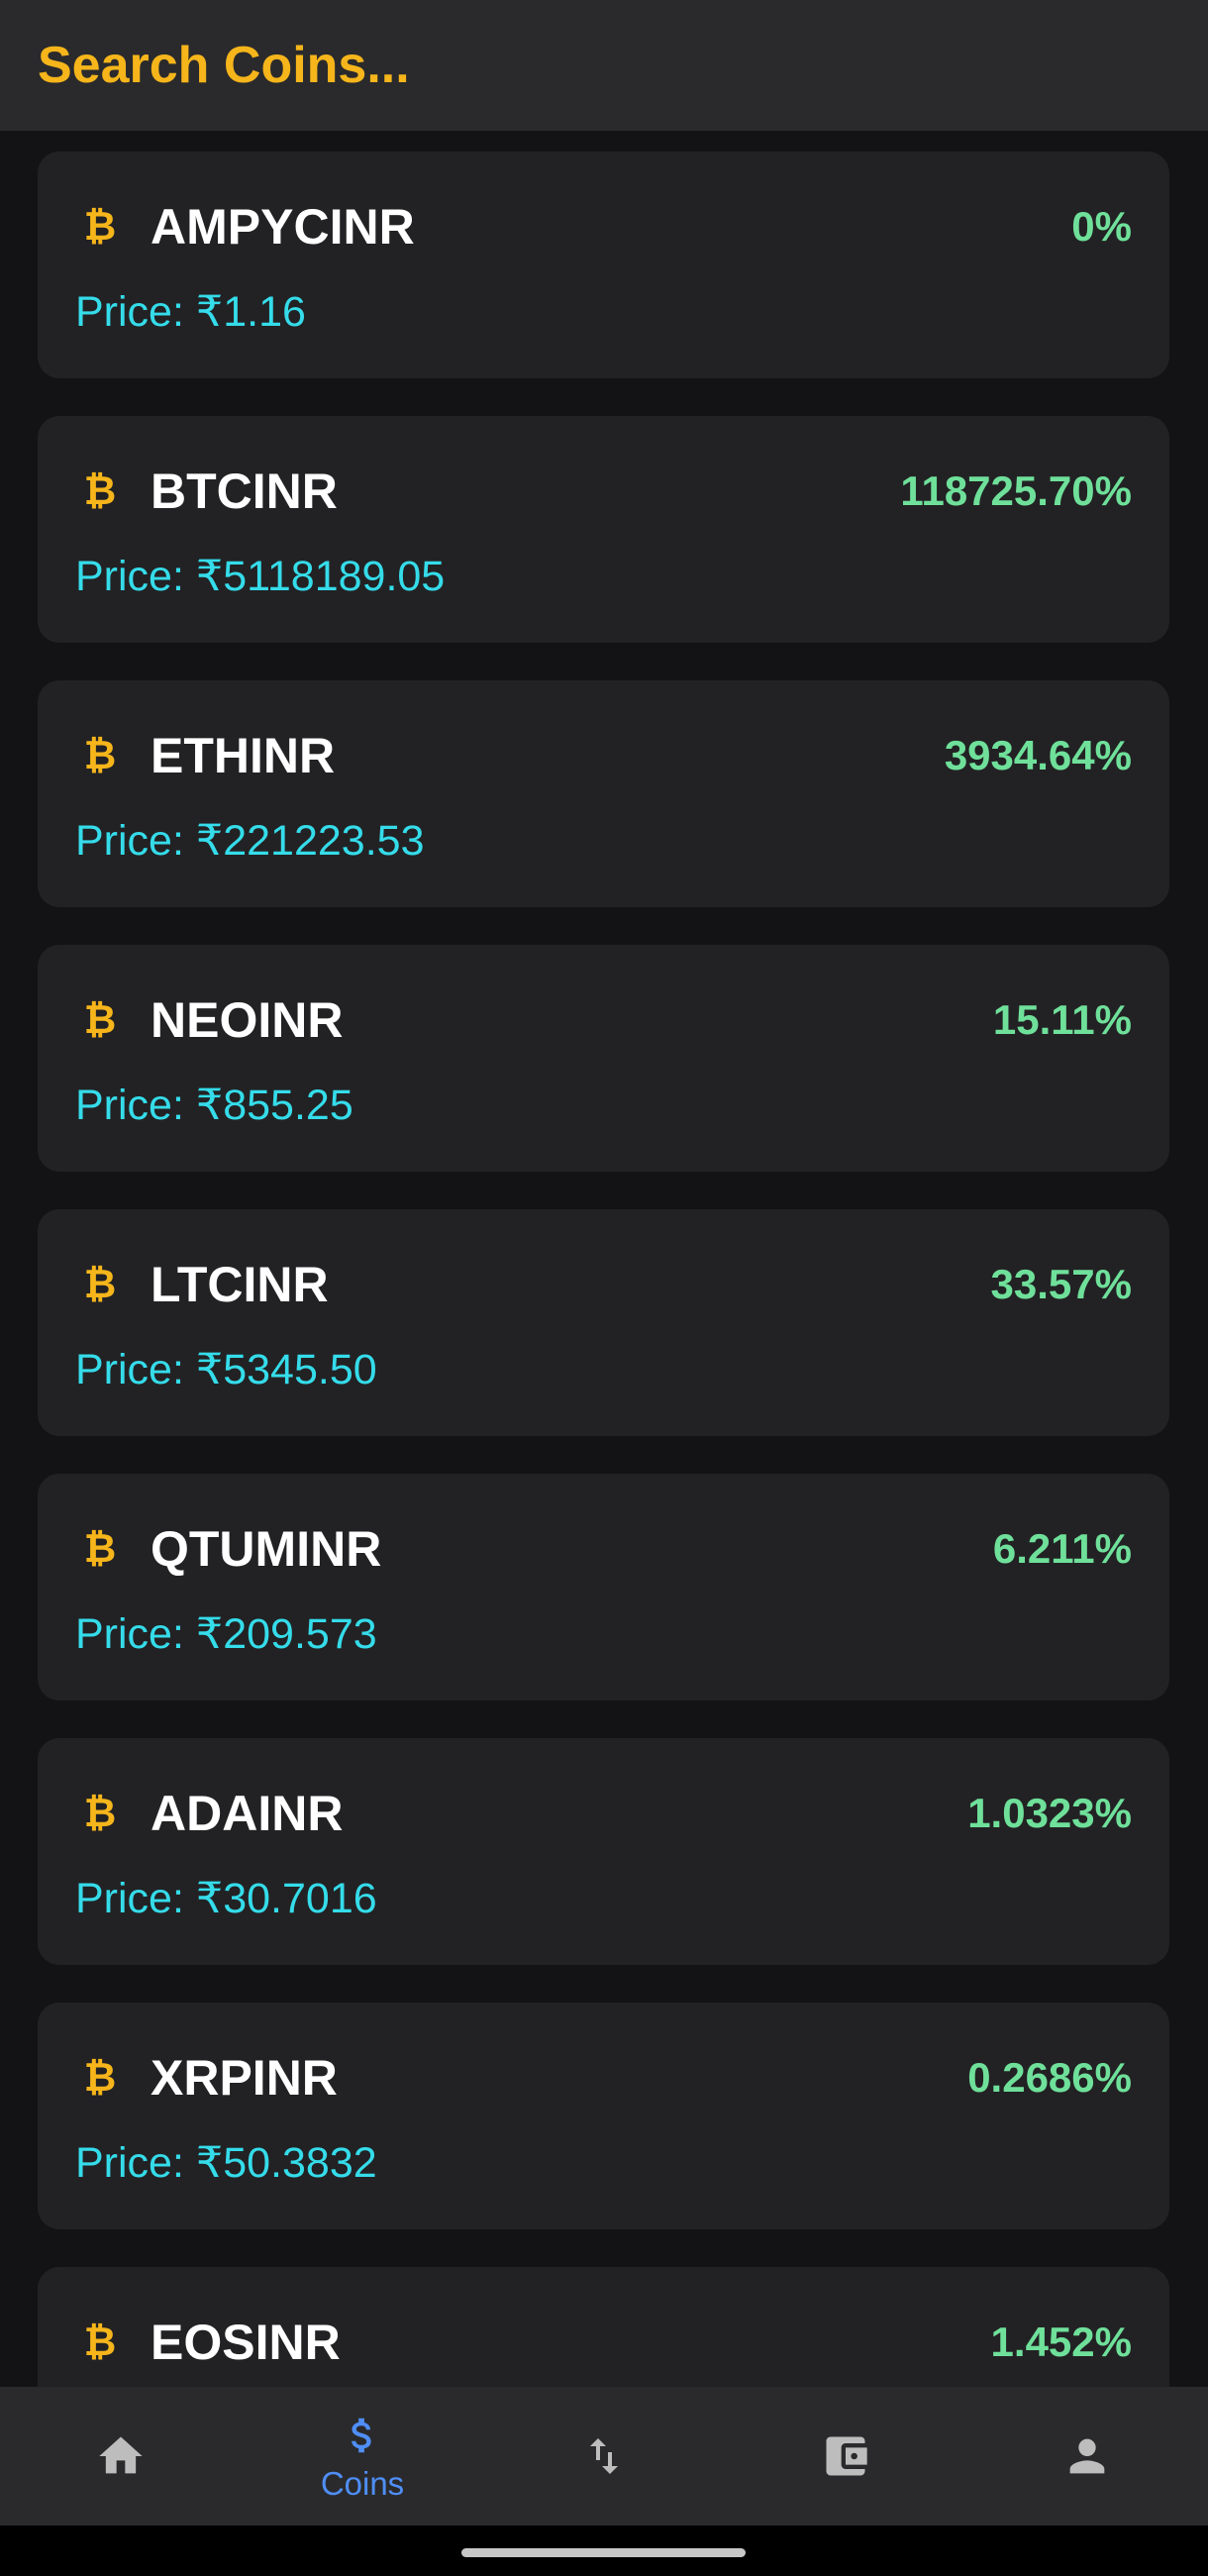 The width and height of the screenshot is (1208, 2576). Describe the element at coordinates (286, 1634) in the screenshot. I see `price-value: ₹209.573` at that location.